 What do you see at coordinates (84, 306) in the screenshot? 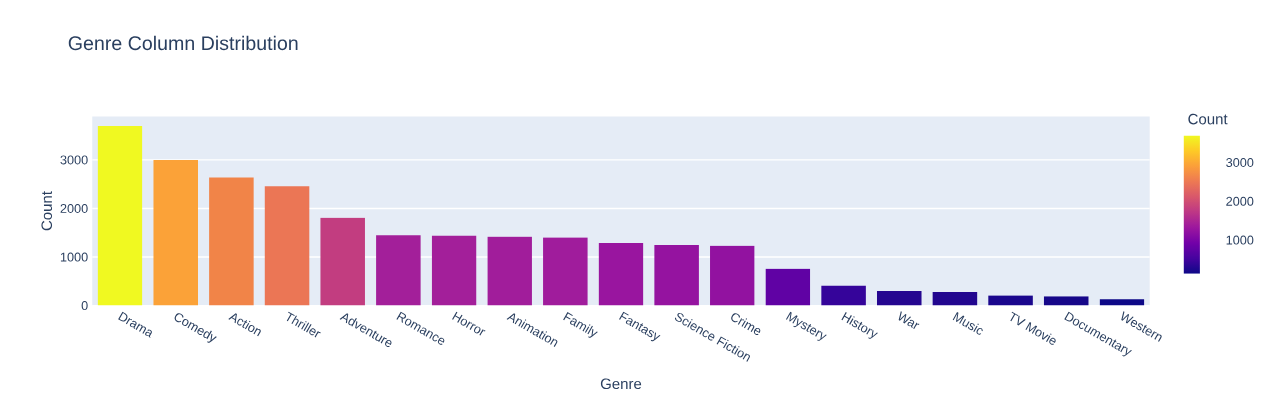
I see `y-tick-label: 0` at bounding box center [84, 306].